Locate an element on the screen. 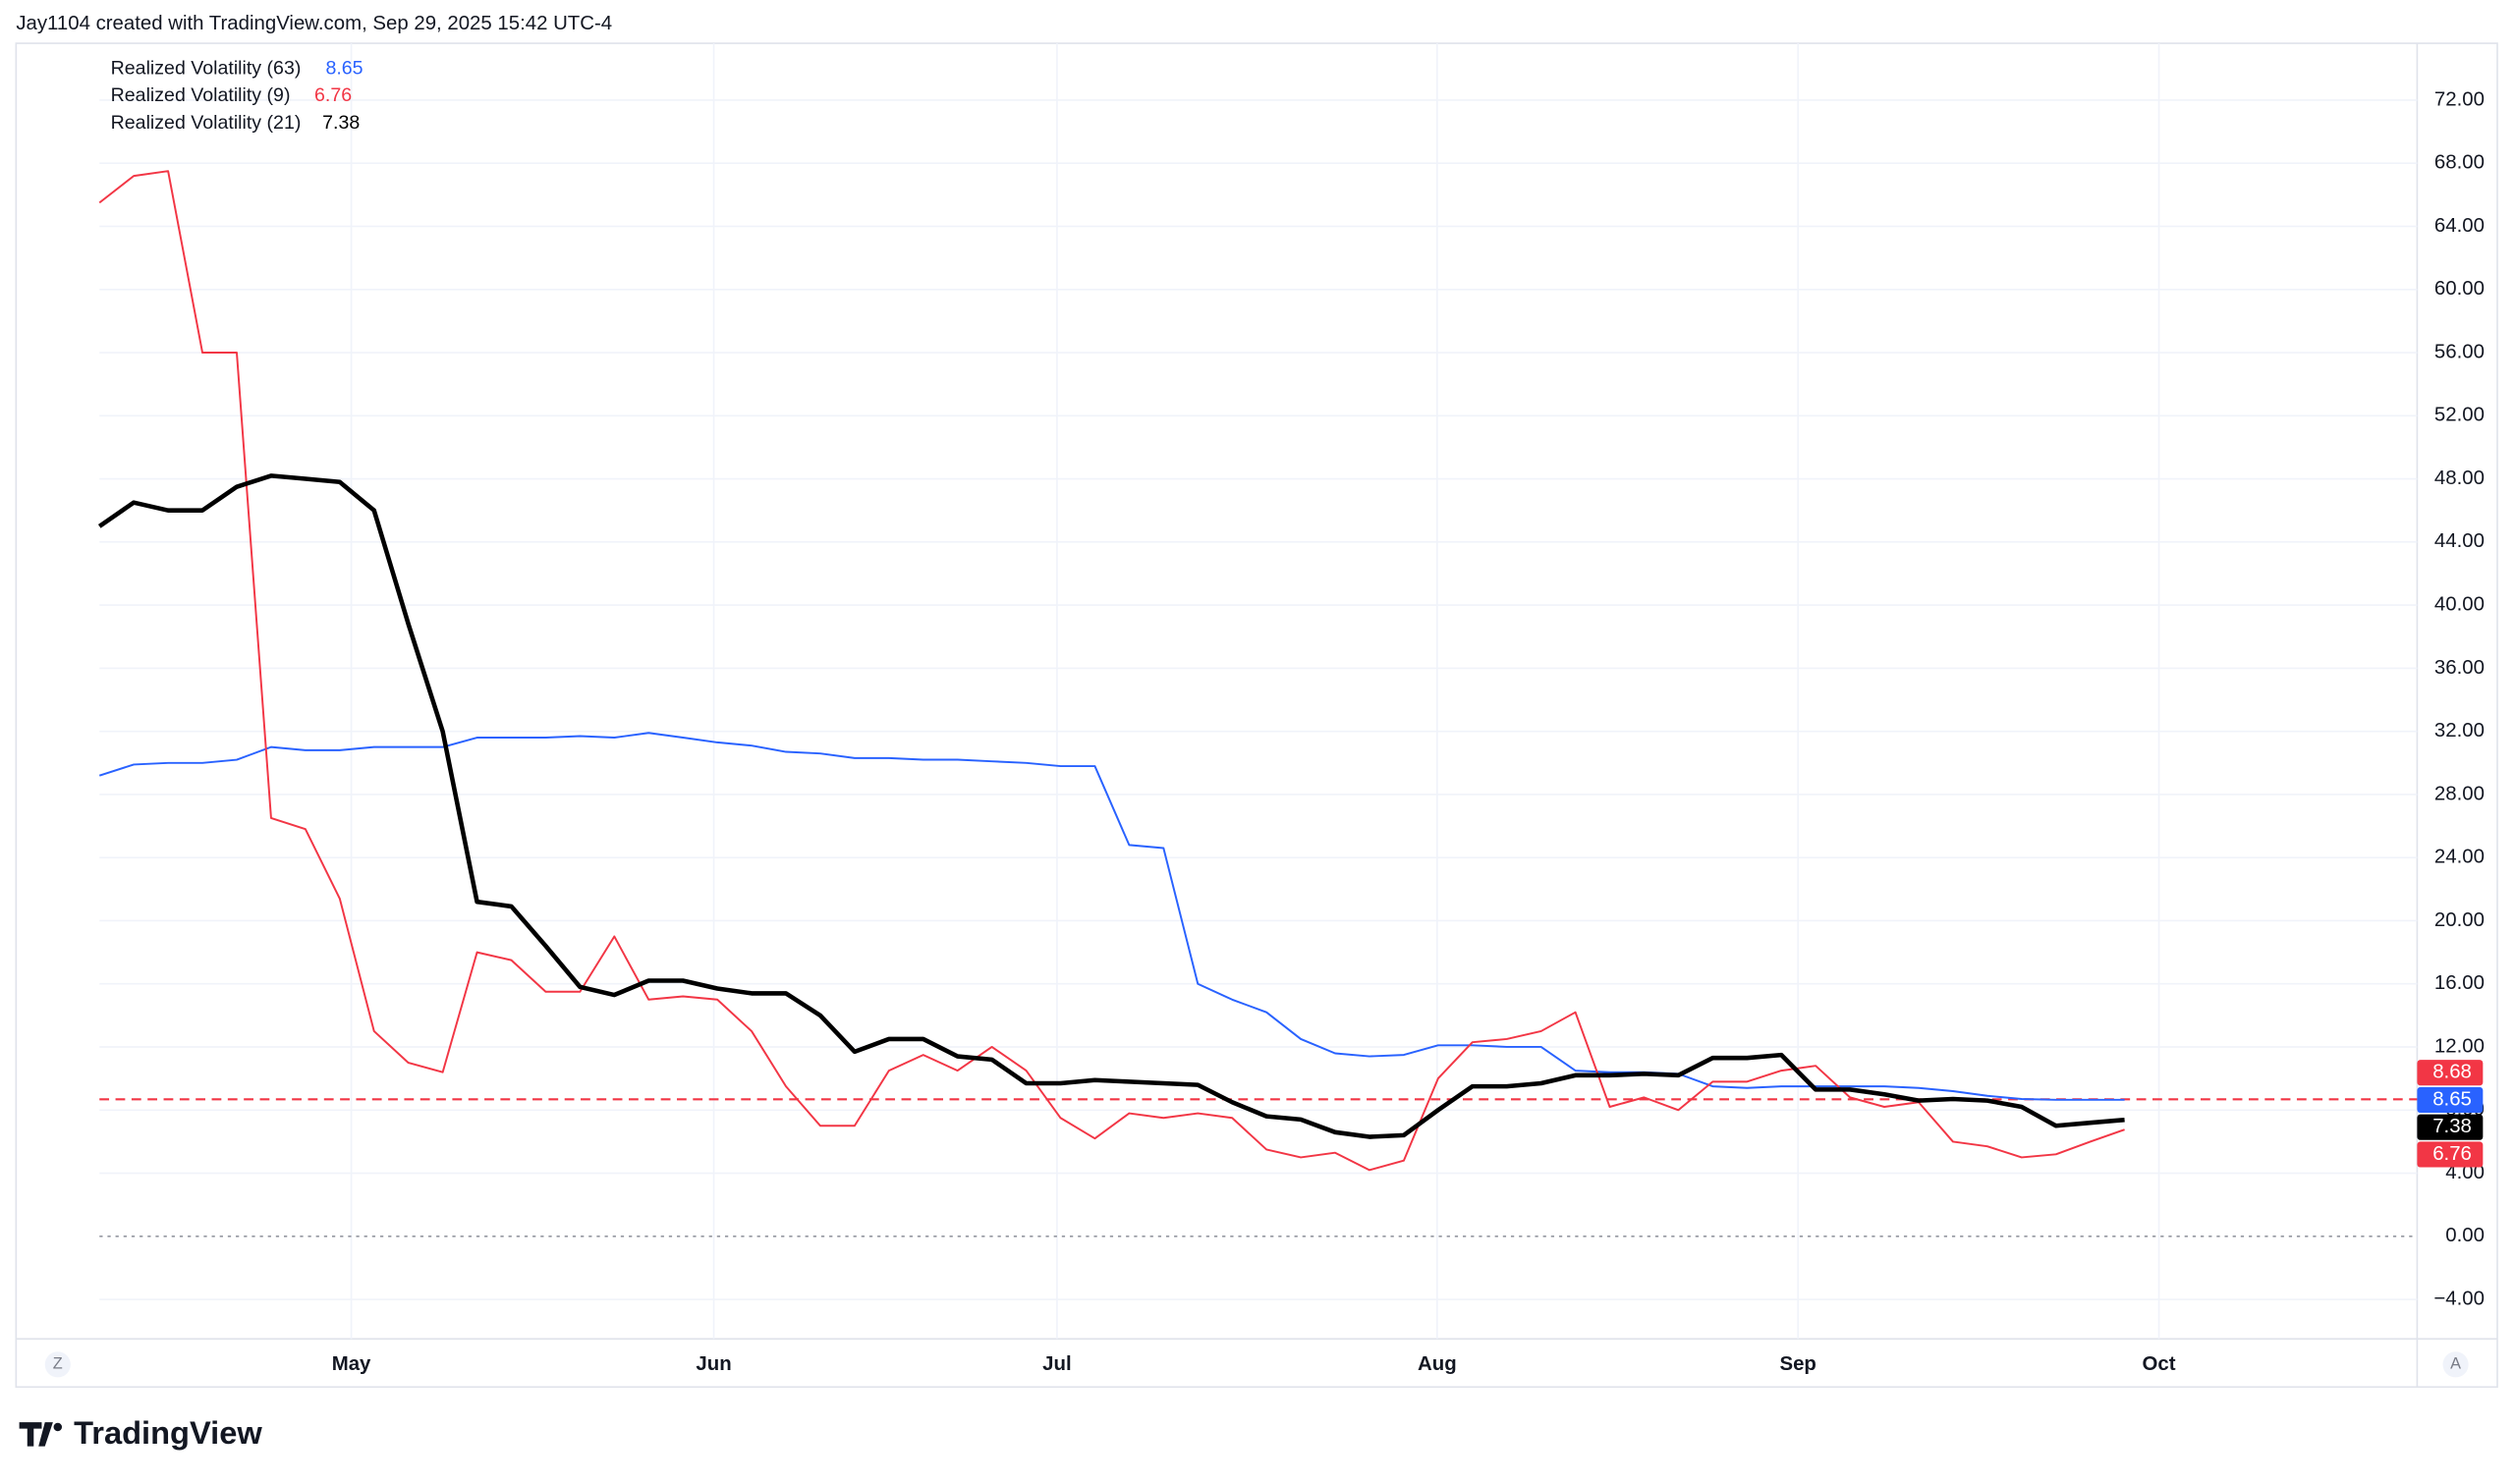 The image size is (2515, 1484). auto-scale-button is located at coordinates (2455, 1364).